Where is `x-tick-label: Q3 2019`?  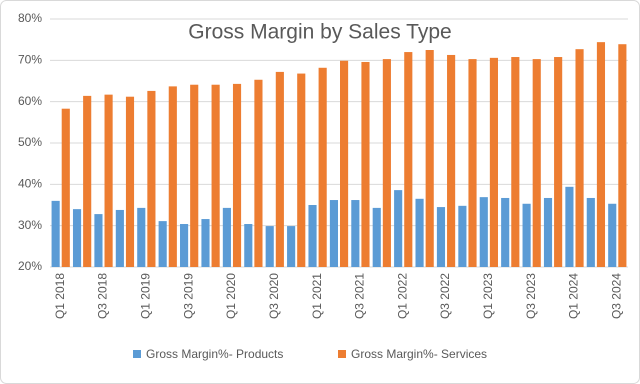 x-tick-label: Q3 2019 is located at coordinates (188, 296).